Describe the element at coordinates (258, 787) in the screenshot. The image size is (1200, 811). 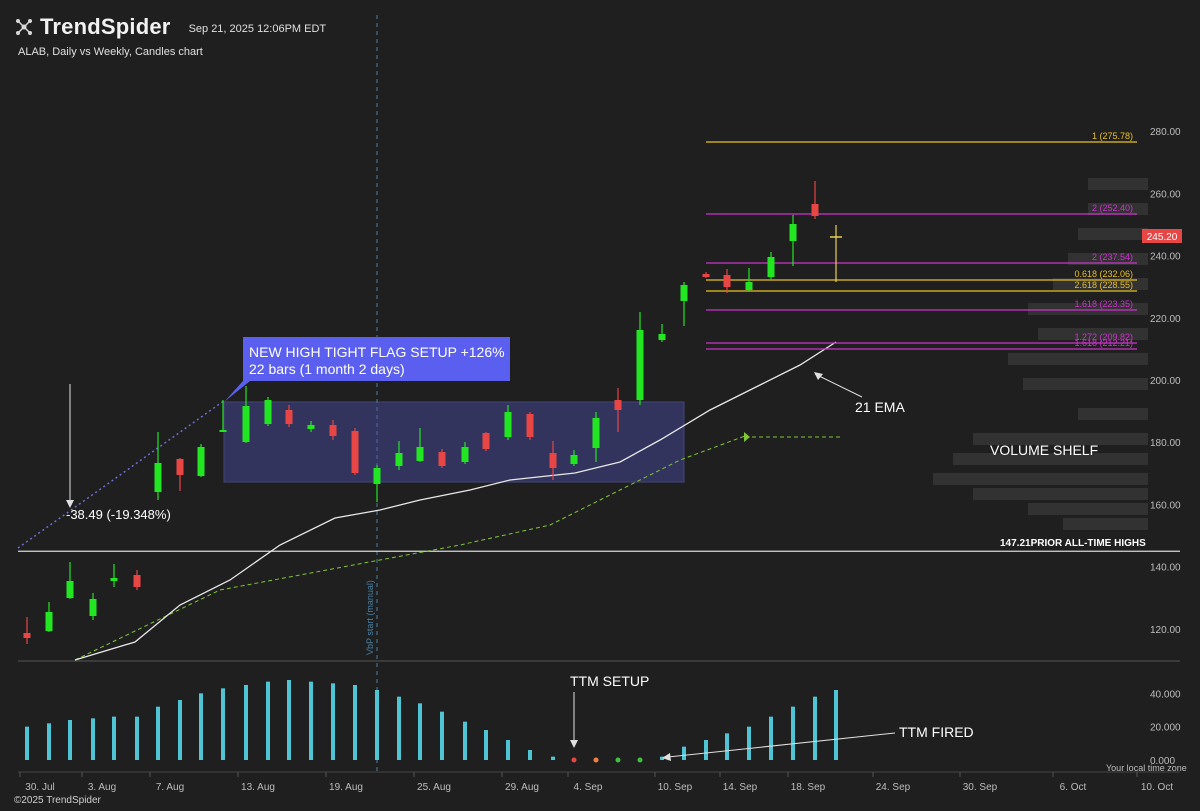
I see `x-tick-label: 13. Aug` at that location.